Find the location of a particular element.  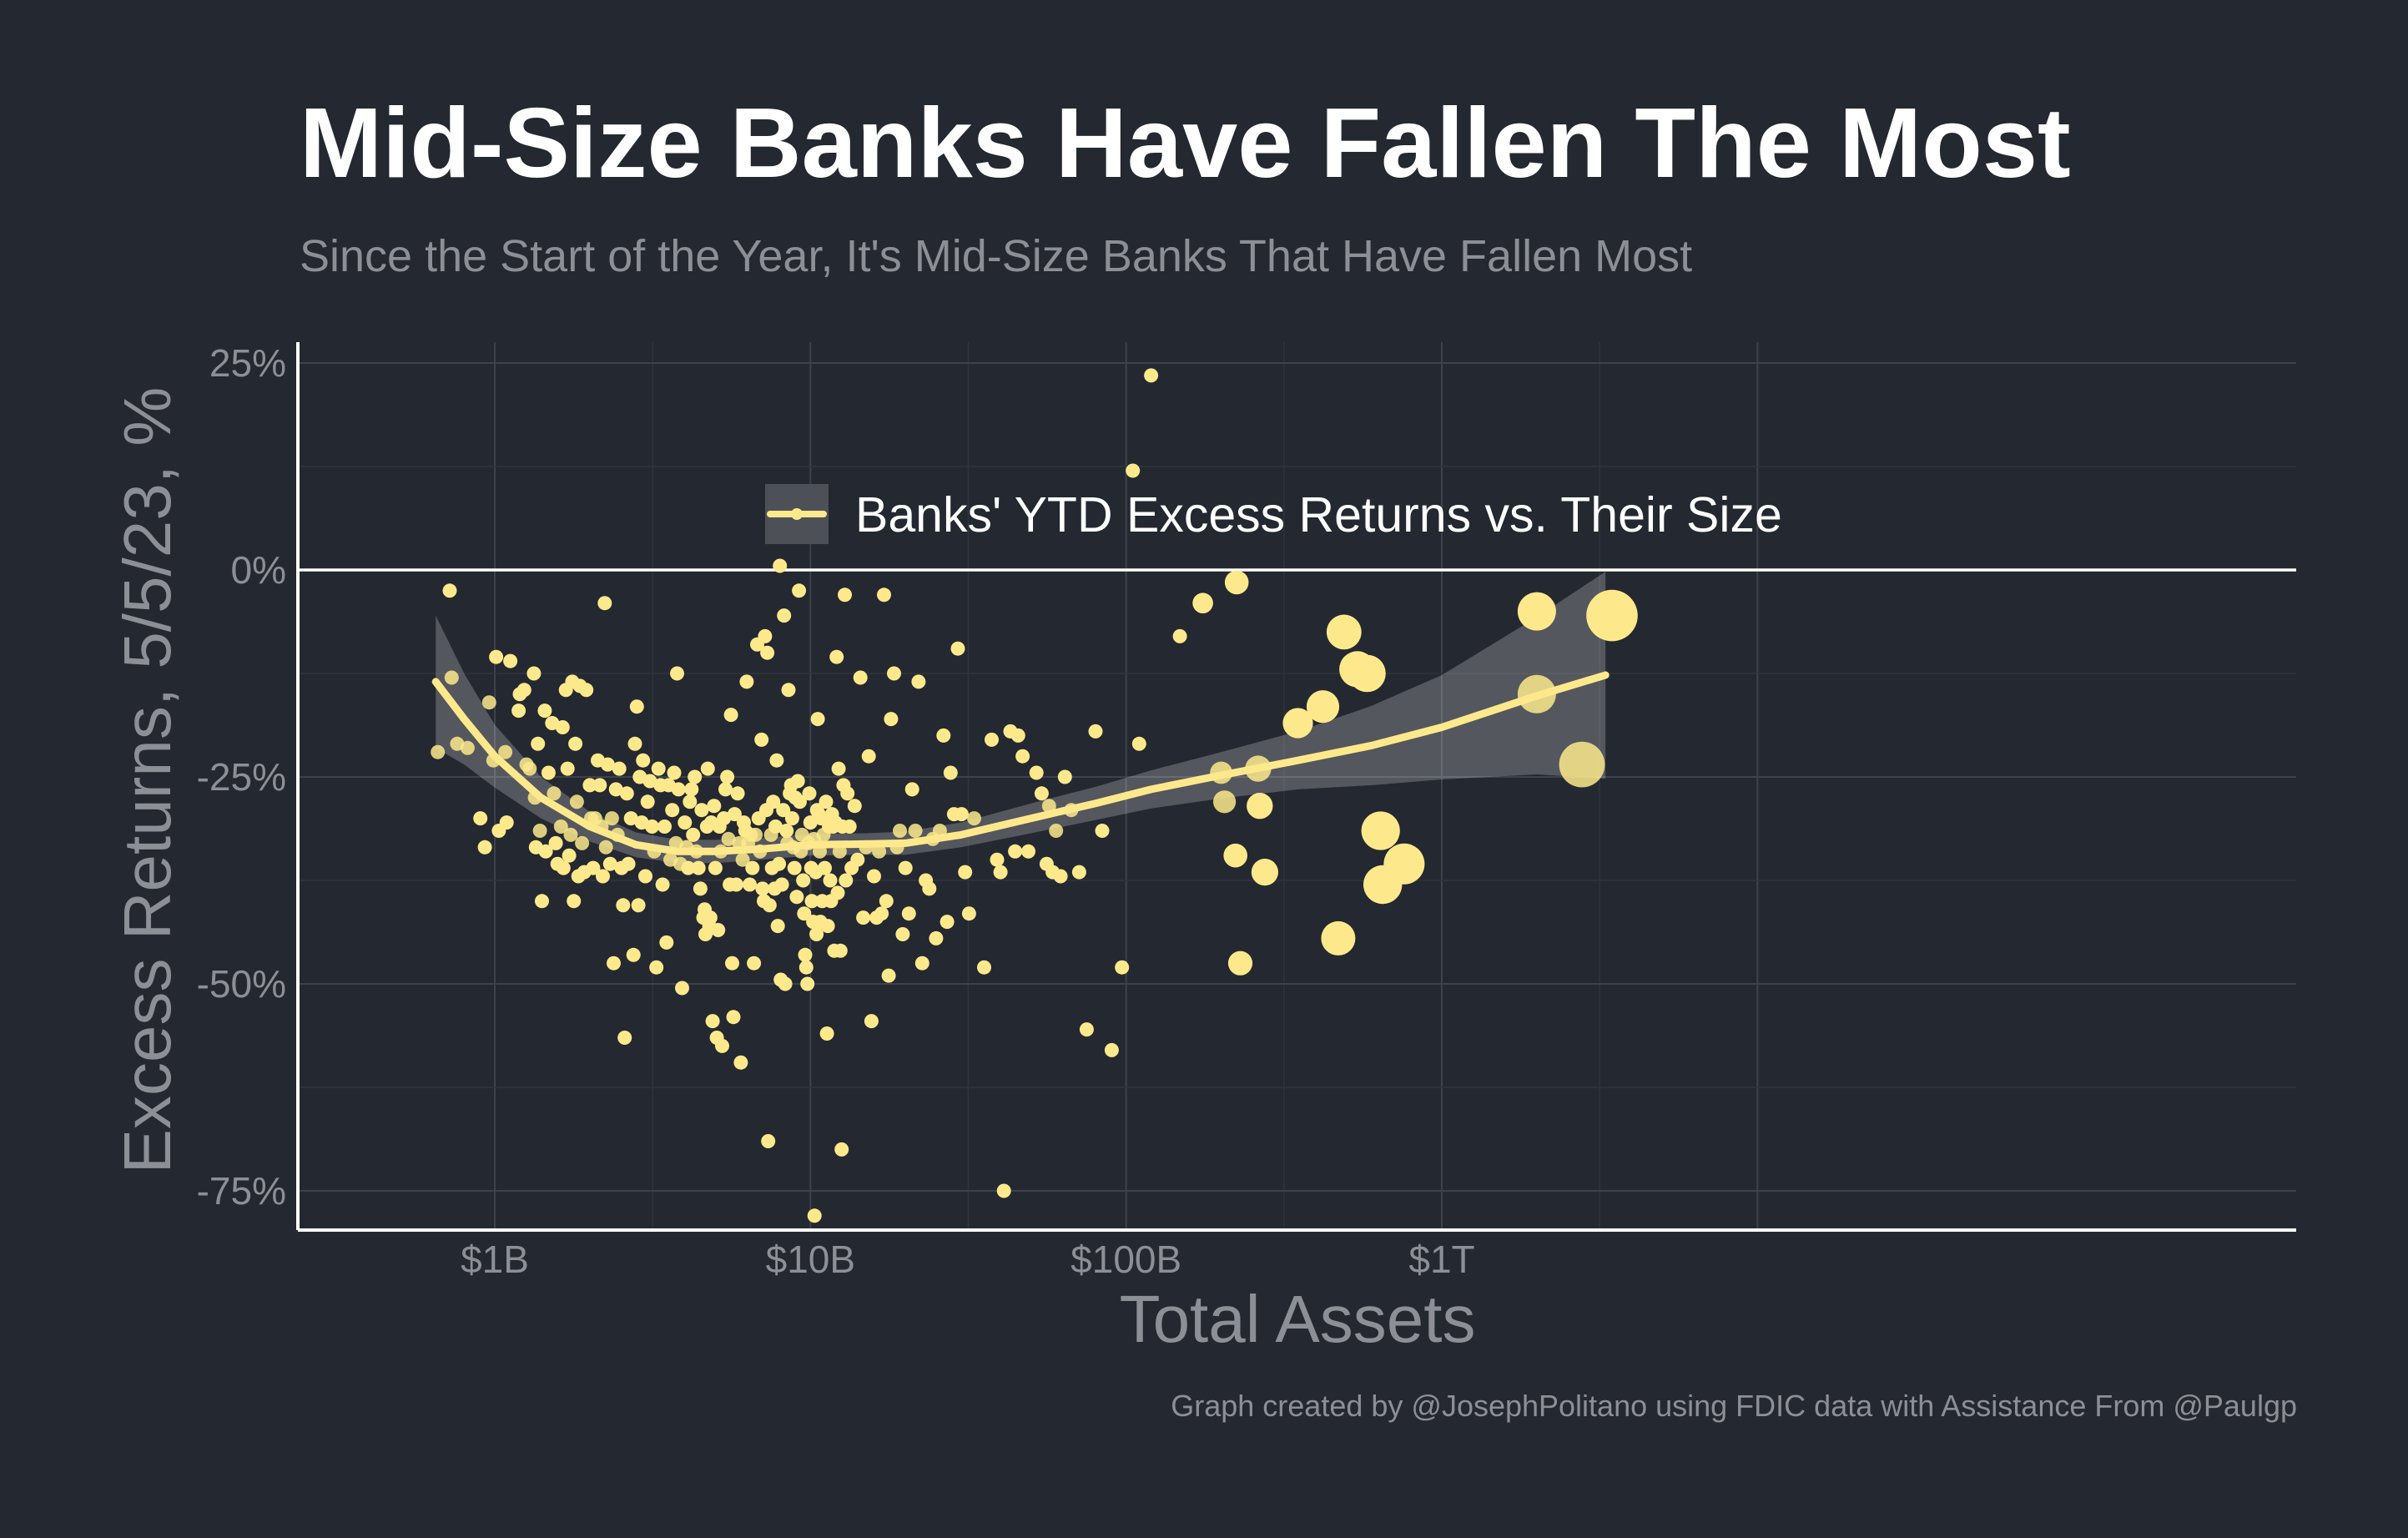

y-tick-label: -25% is located at coordinates (241, 777).